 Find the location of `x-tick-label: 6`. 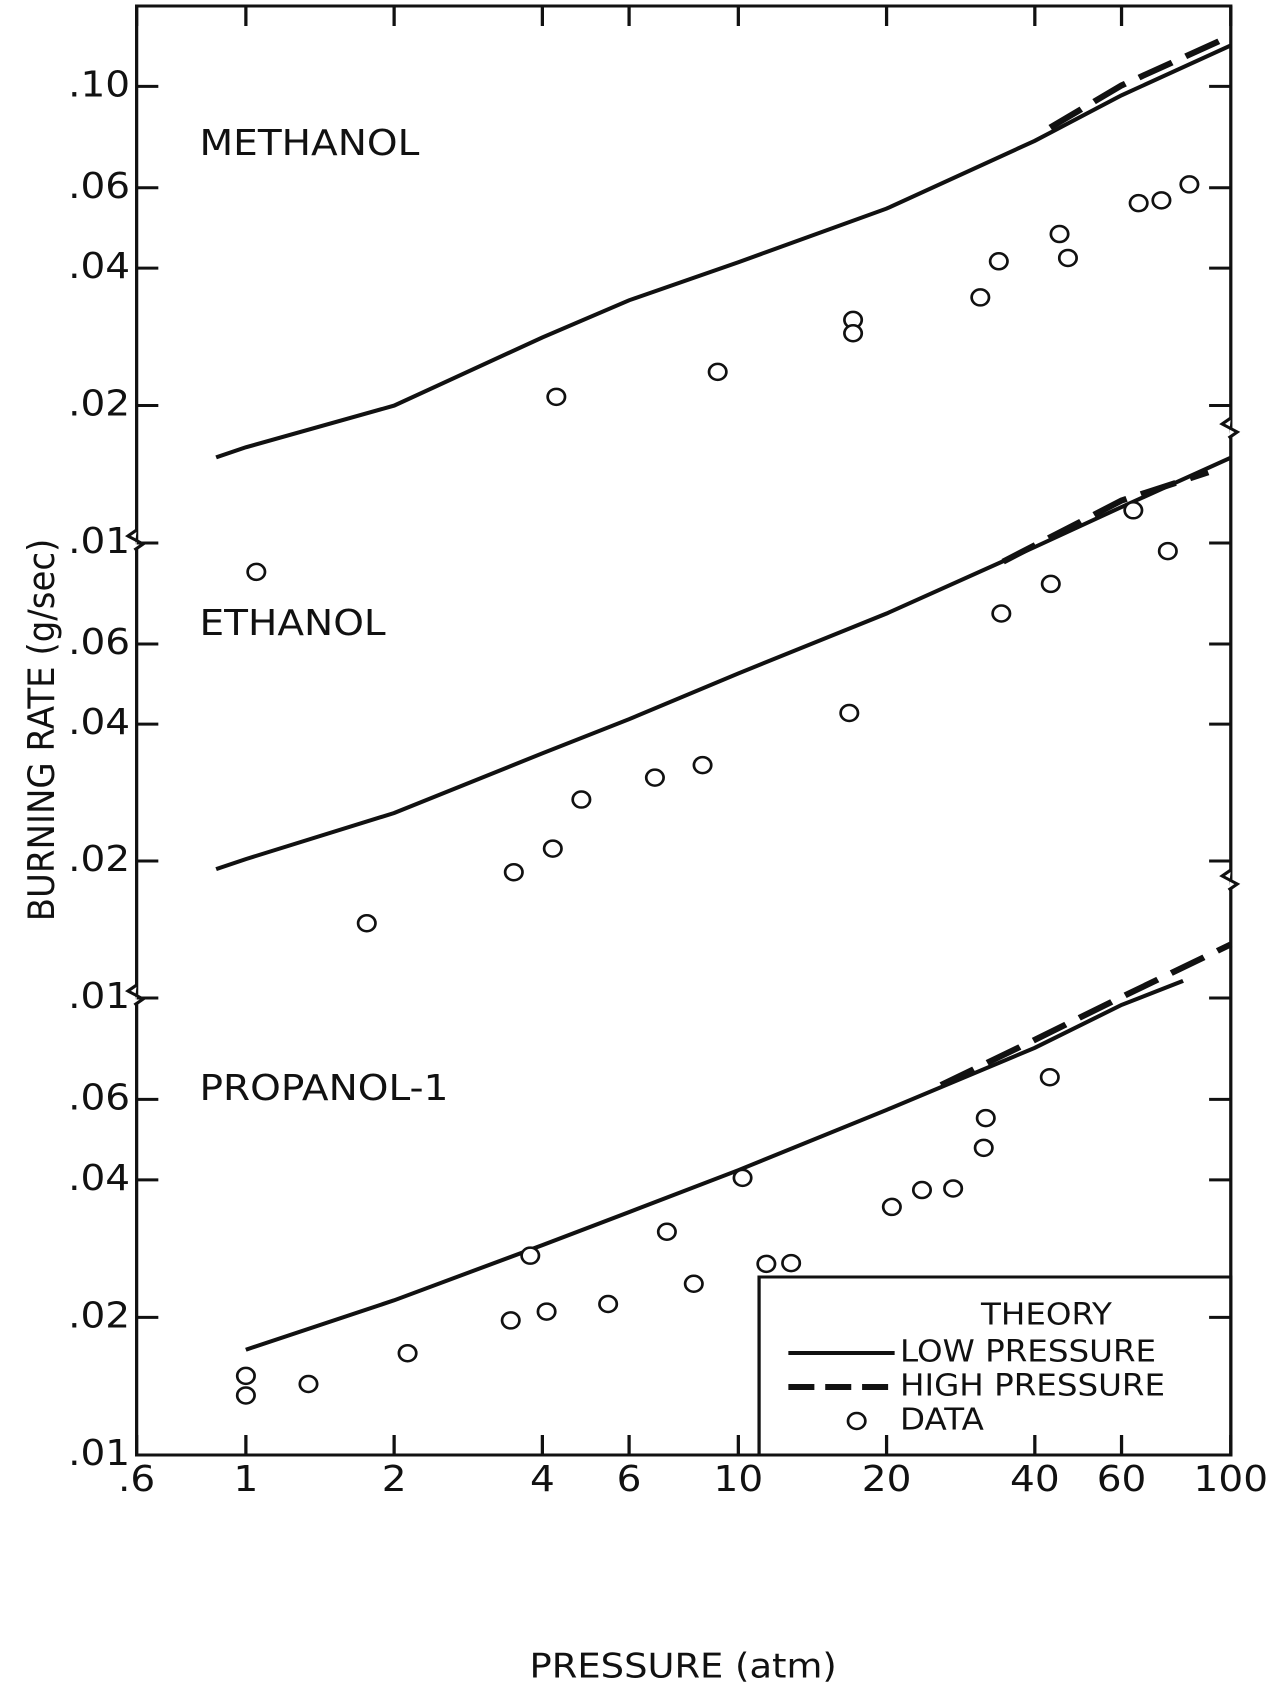

x-tick-label: 6 is located at coordinates (629, 1479).